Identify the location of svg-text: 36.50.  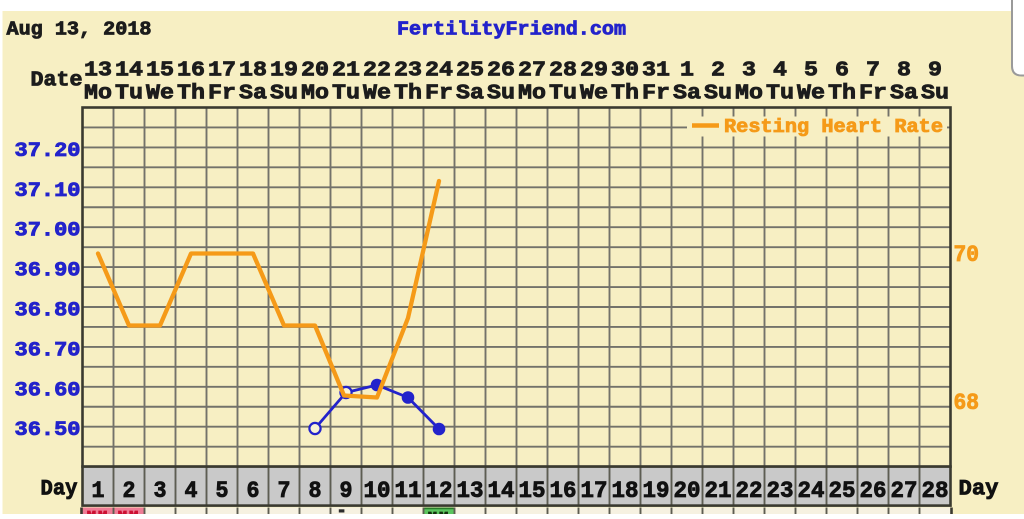
(48, 430).